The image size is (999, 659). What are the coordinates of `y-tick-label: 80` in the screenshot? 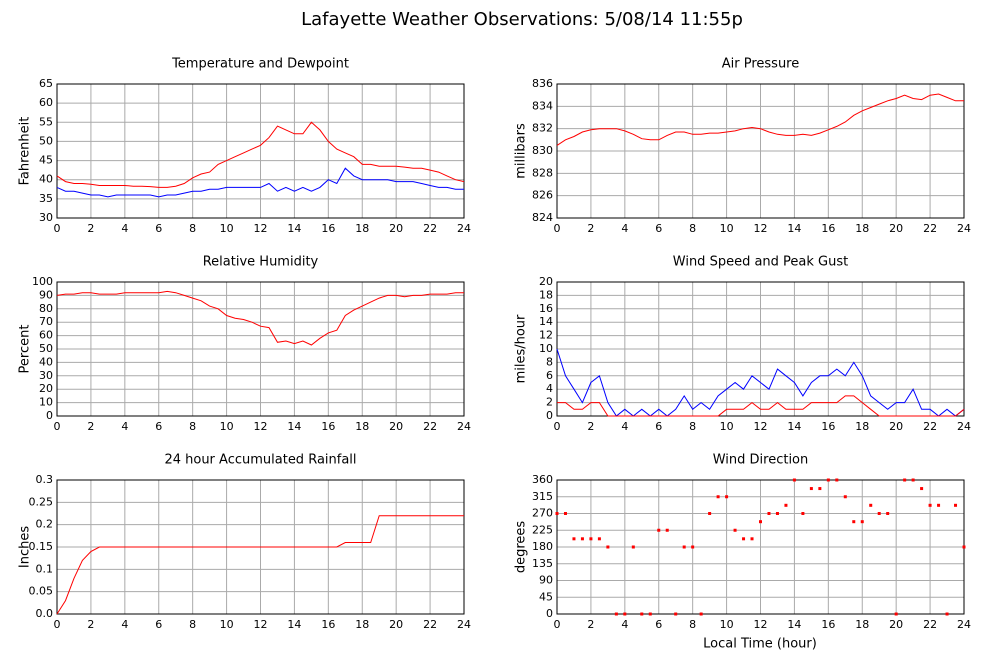 It's located at (46, 308).